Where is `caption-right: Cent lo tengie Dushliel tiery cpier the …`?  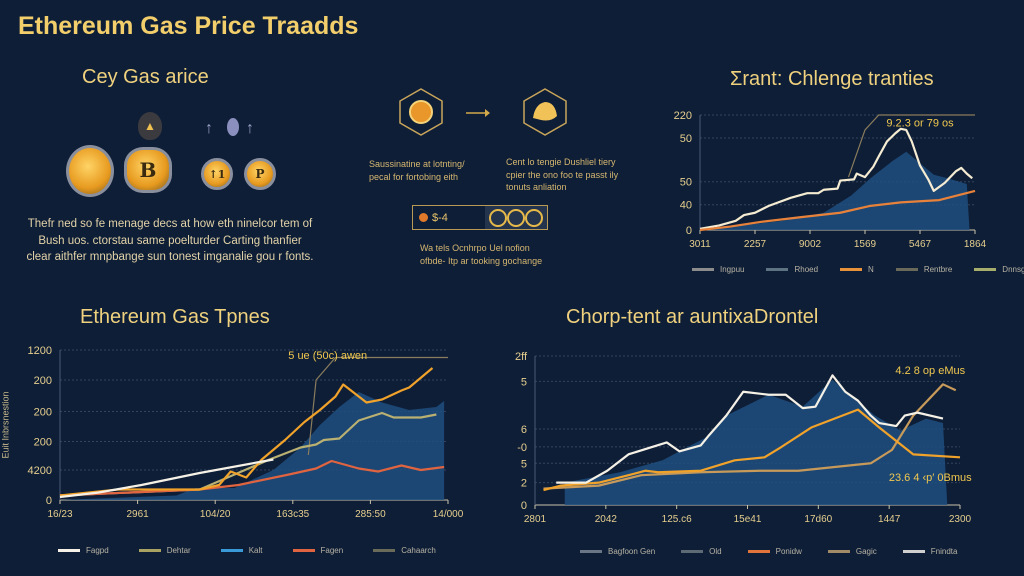 caption-right: Cent lo tengie Dushliel tiery cpier the … is located at coordinates (562, 174).